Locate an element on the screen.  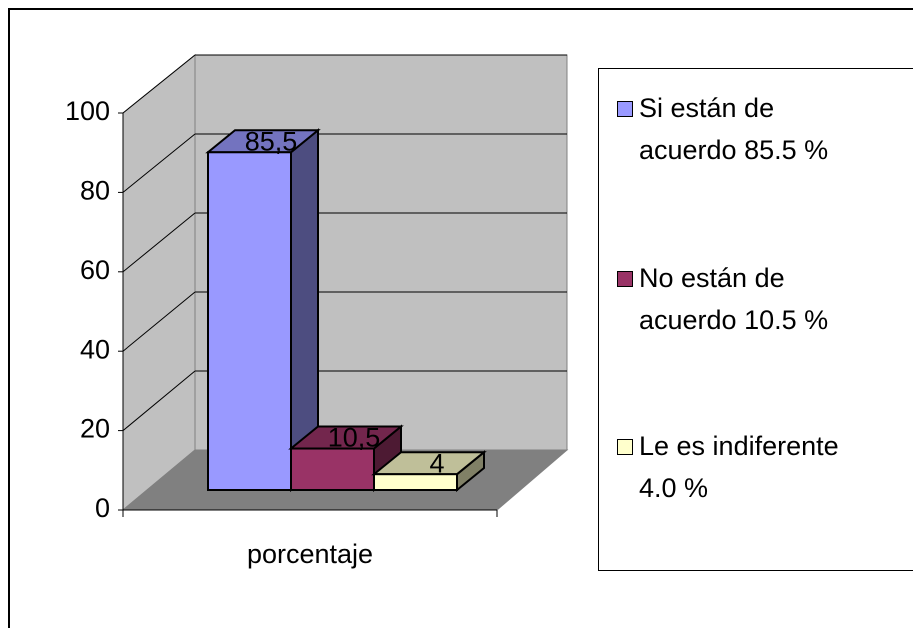
legend-label: Si están de acuerdo 85.5 % is located at coordinates (734, 129).